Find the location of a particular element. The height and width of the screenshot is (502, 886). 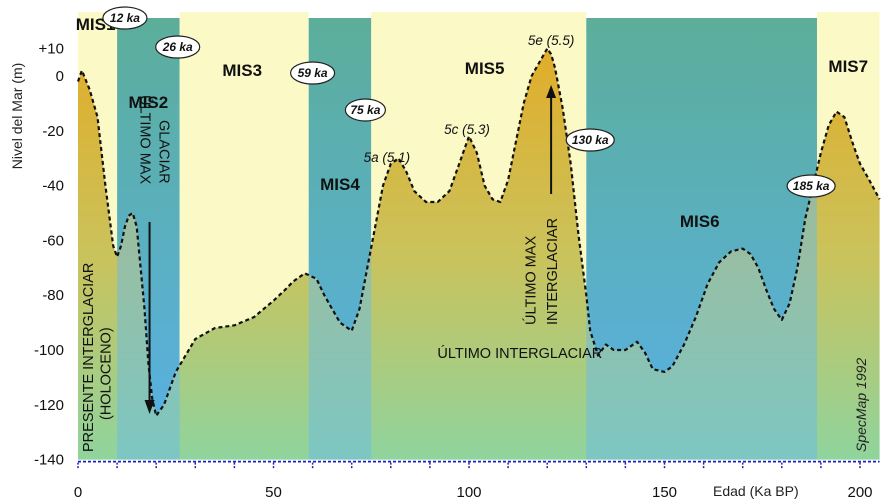

lim-arrow-head is located at coordinates (551, 91).